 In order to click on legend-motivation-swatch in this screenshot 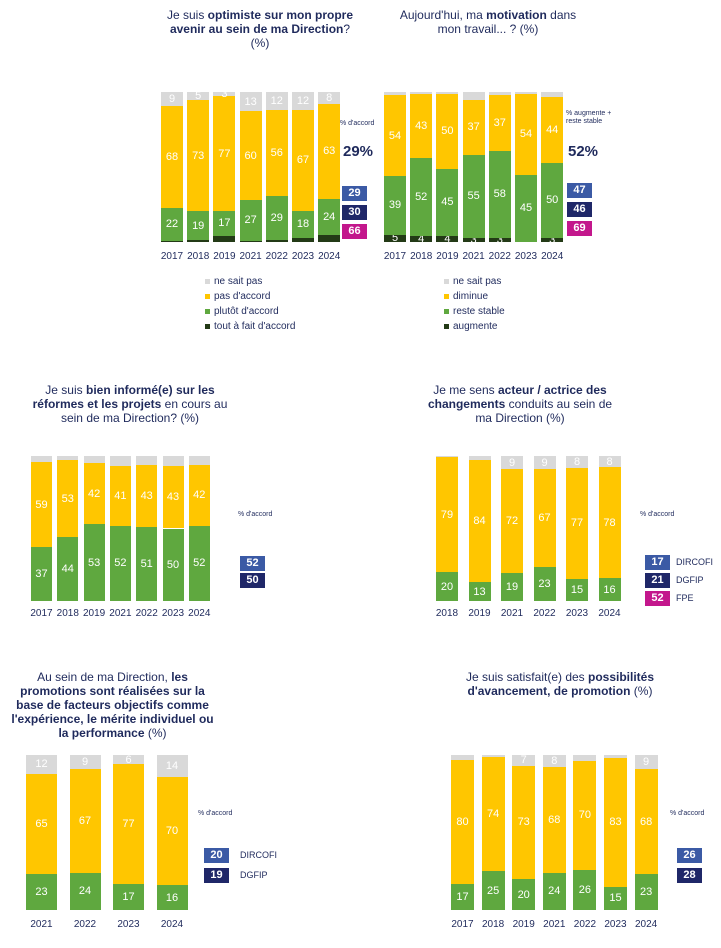, I will do `click(446, 311)`.